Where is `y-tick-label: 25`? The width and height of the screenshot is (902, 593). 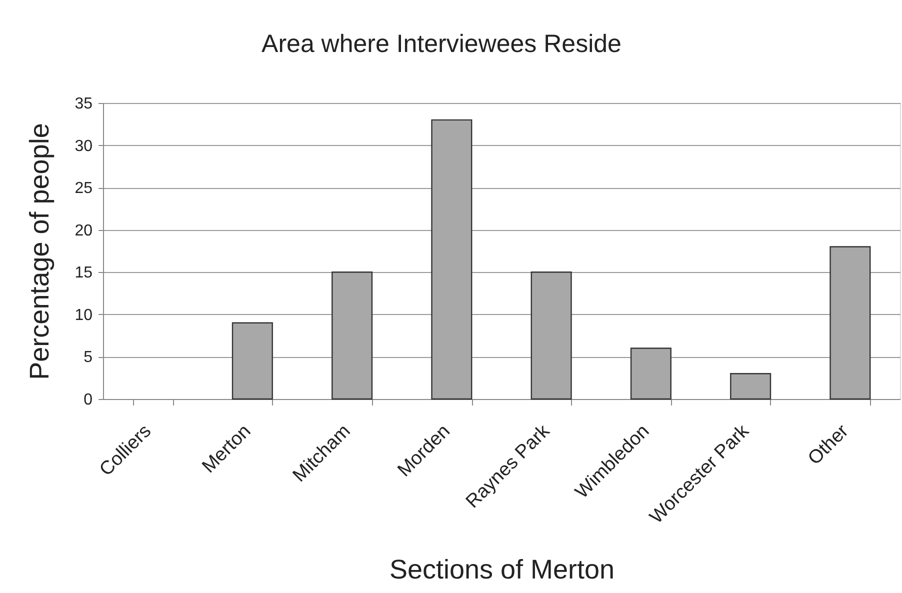 y-tick-label: 25 is located at coordinates (83, 189).